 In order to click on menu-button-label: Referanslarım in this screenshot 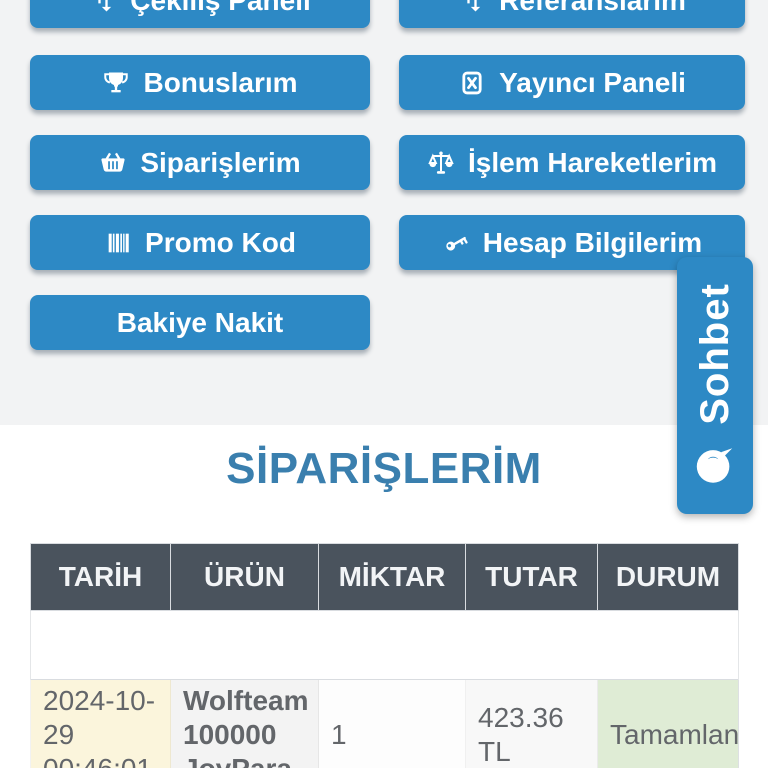, I will do `click(592, 8)`.